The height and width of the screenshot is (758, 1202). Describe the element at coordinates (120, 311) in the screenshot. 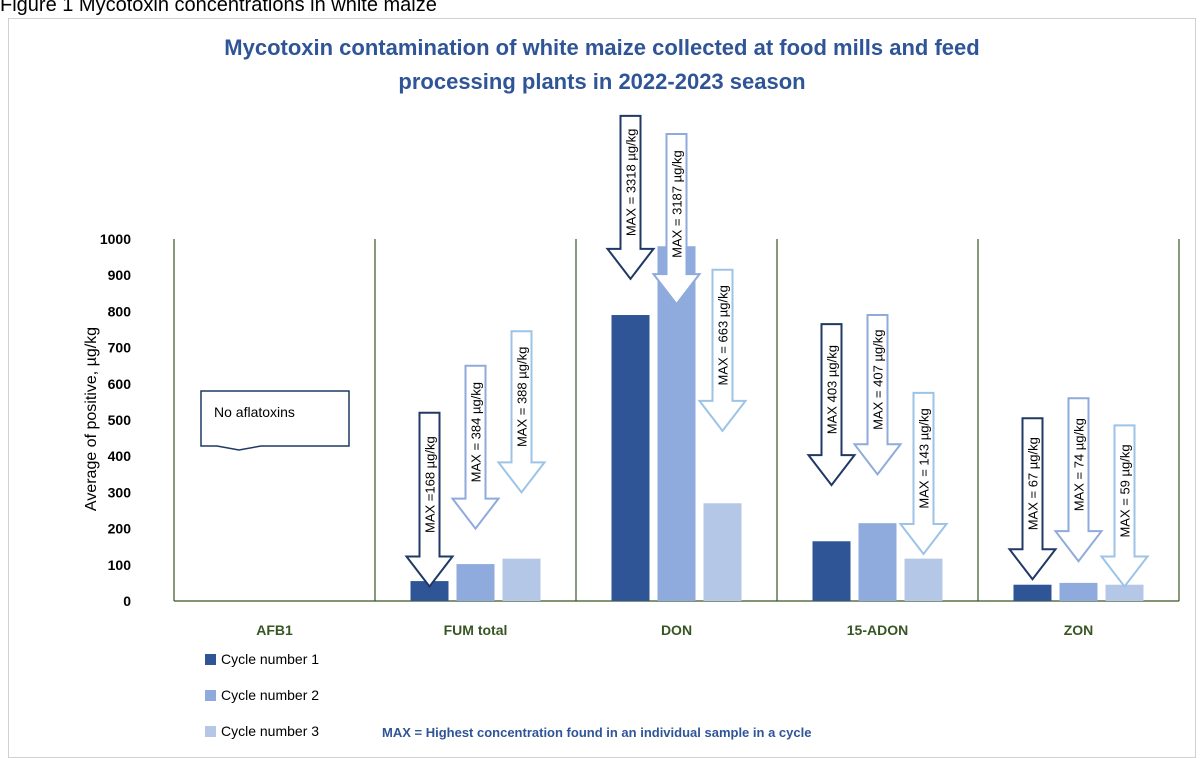

I see `y-tick-label: 800` at that location.